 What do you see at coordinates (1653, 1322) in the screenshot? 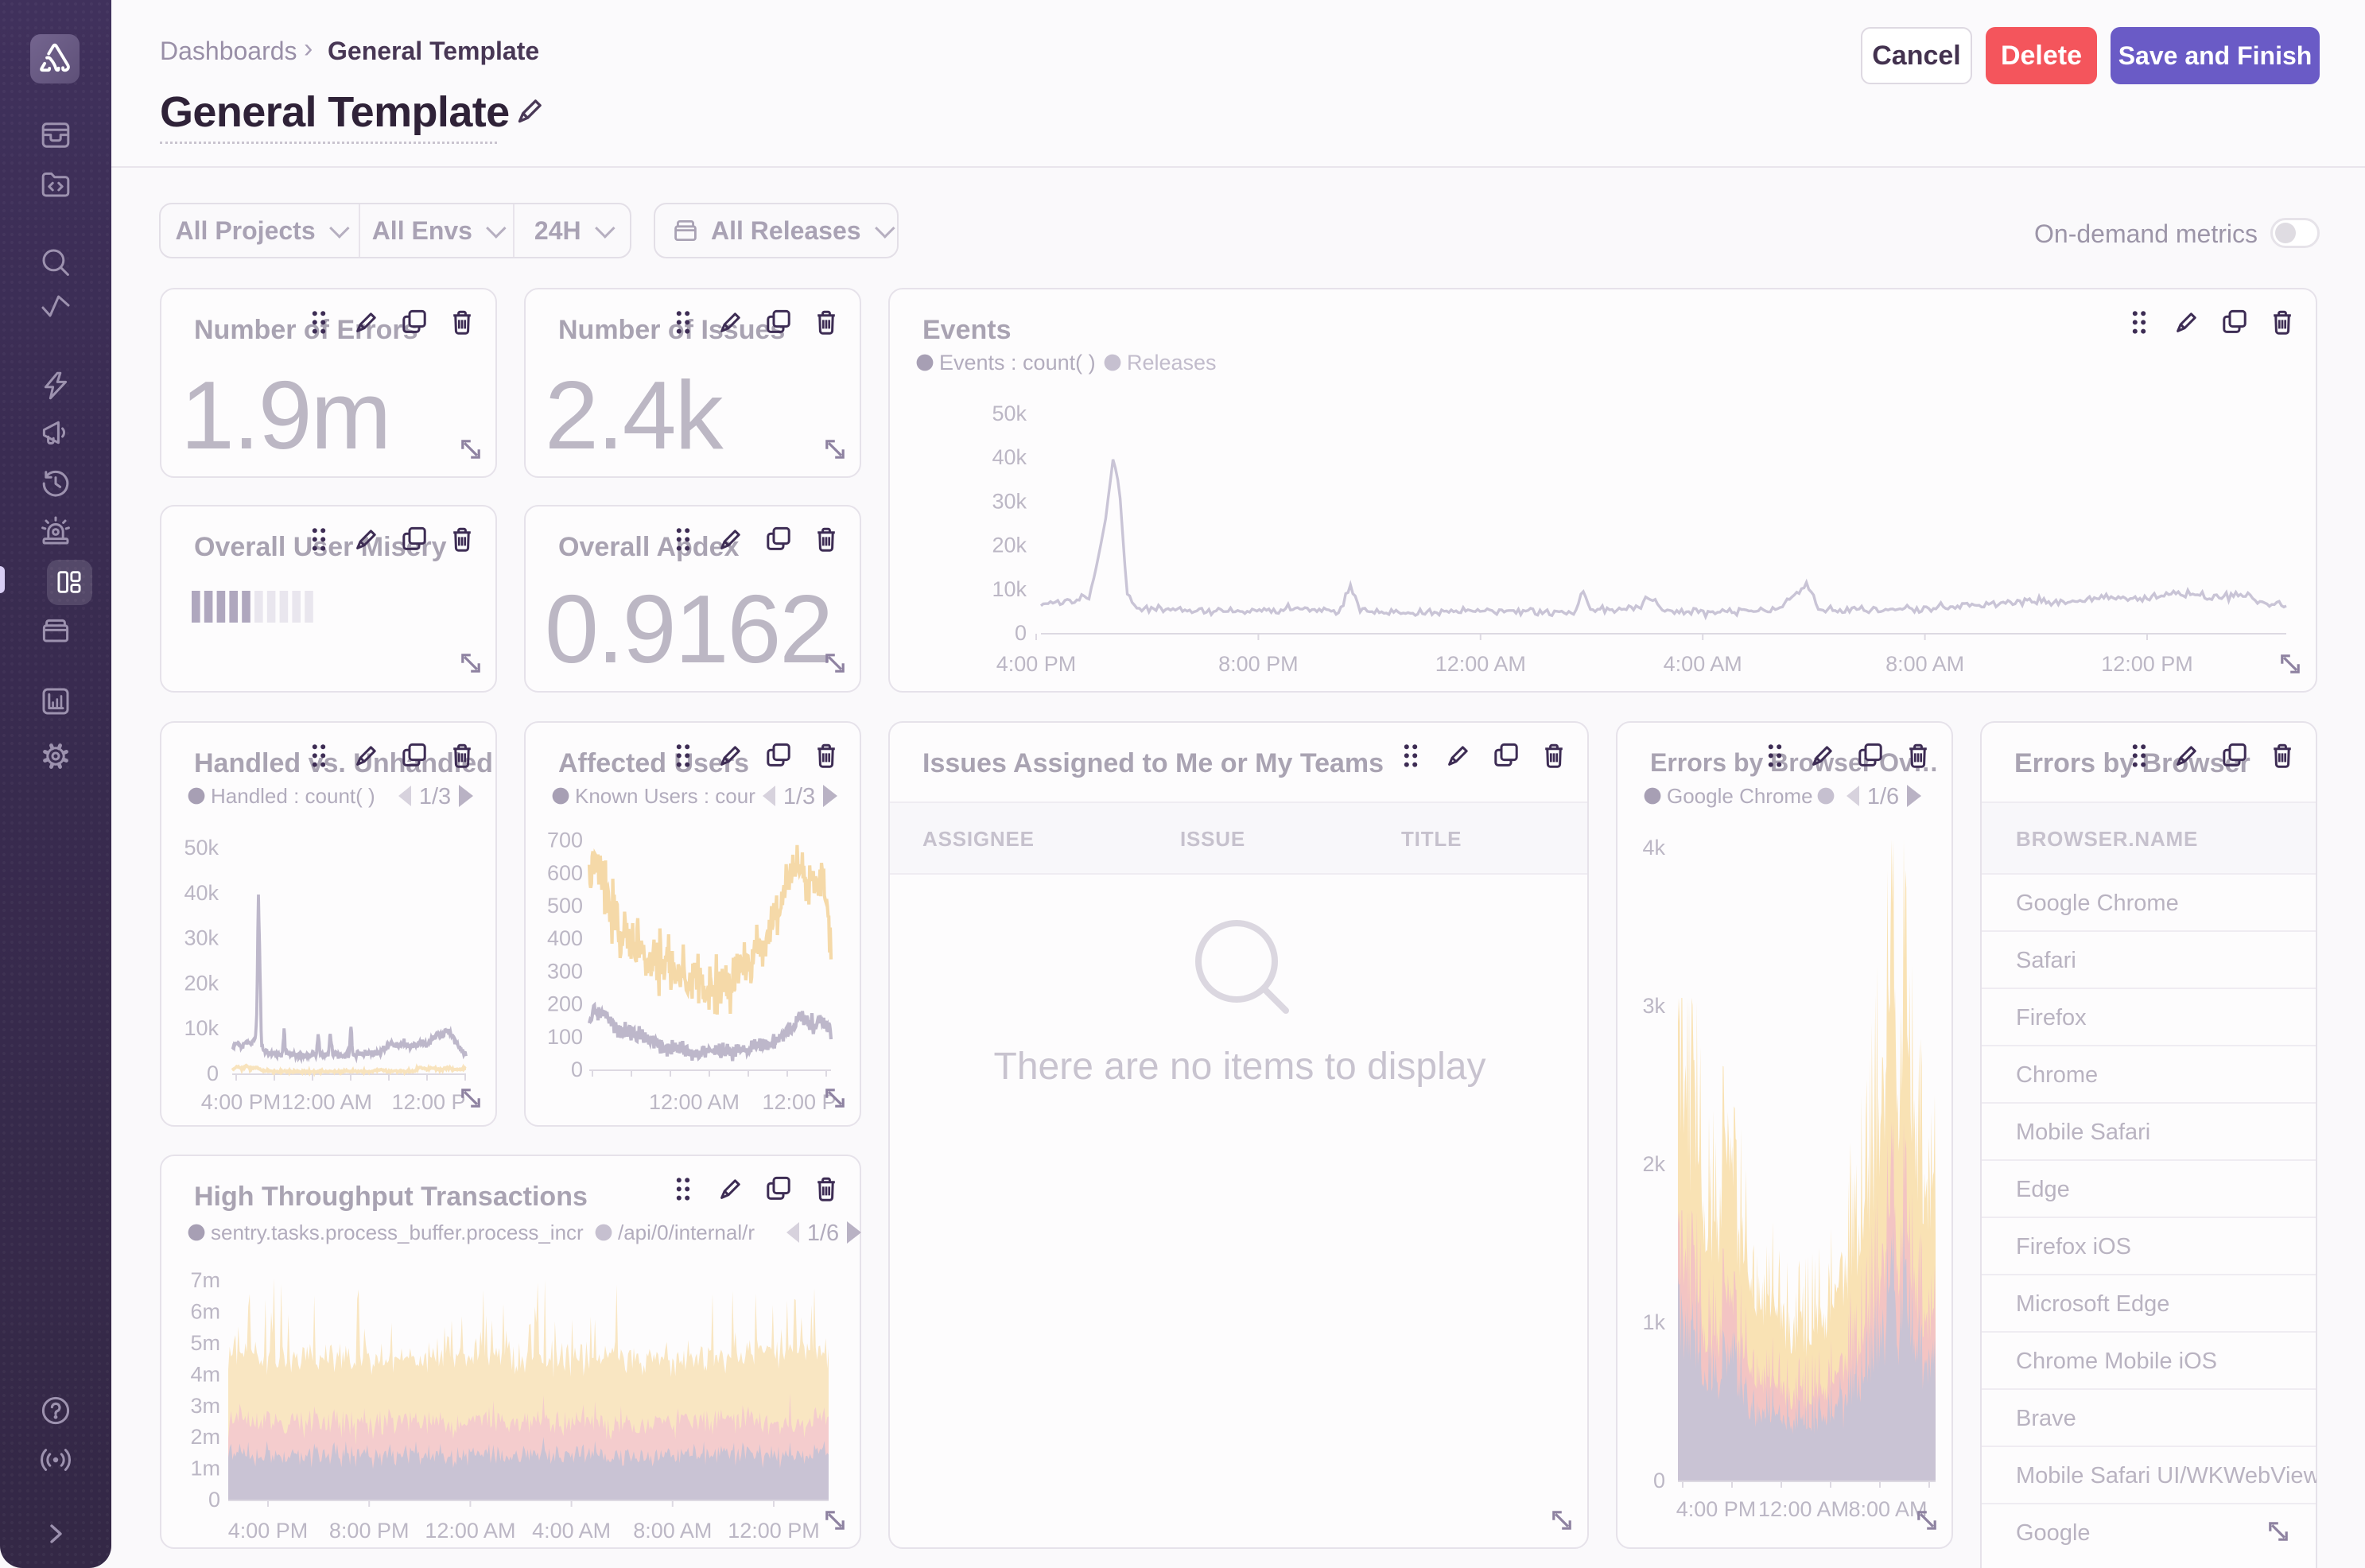
I see `svg-text: 1k` at bounding box center [1653, 1322].